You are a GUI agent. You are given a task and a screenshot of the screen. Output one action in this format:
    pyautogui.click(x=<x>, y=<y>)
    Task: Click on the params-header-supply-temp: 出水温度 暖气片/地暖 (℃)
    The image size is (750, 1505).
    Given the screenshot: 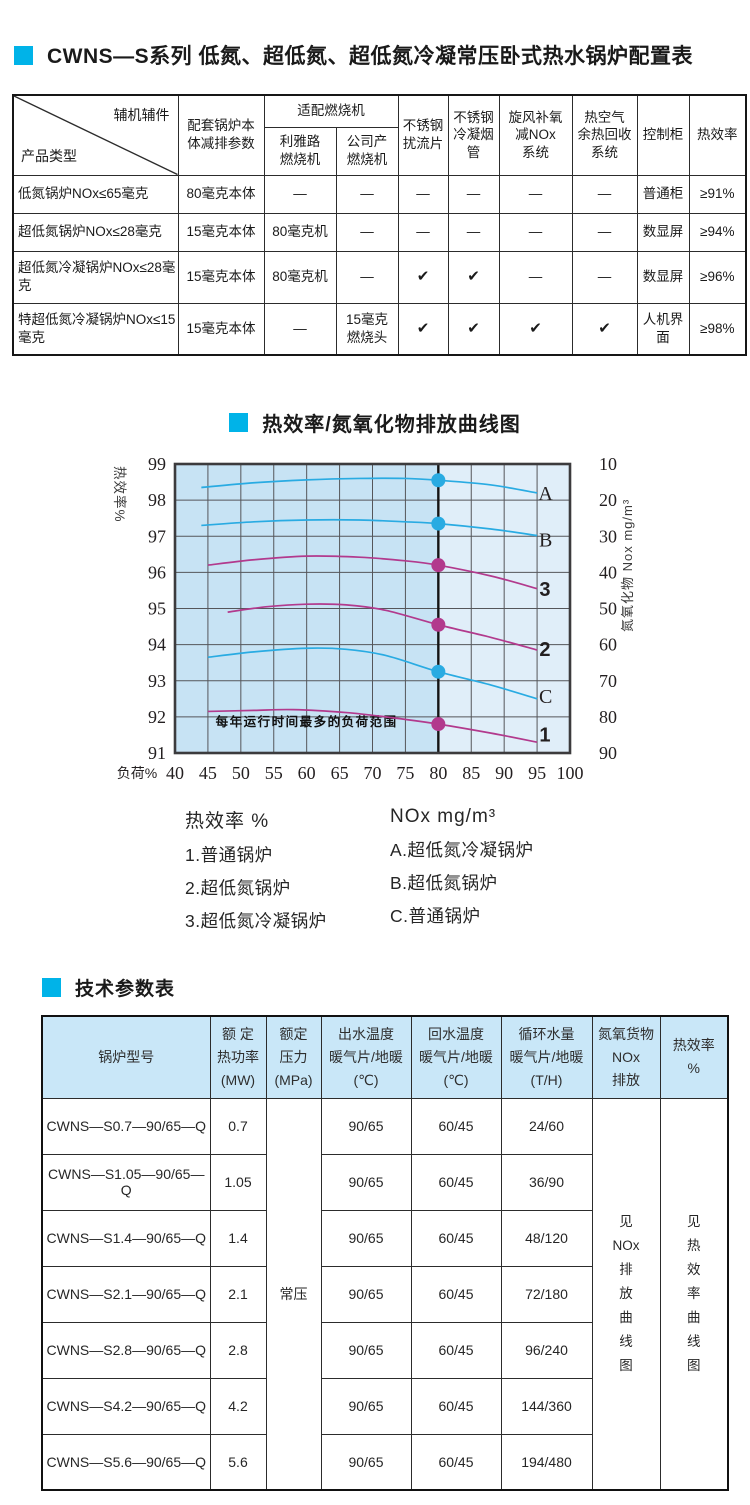 What is the action you would take?
    pyautogui.click(x=366, y=1057)
    